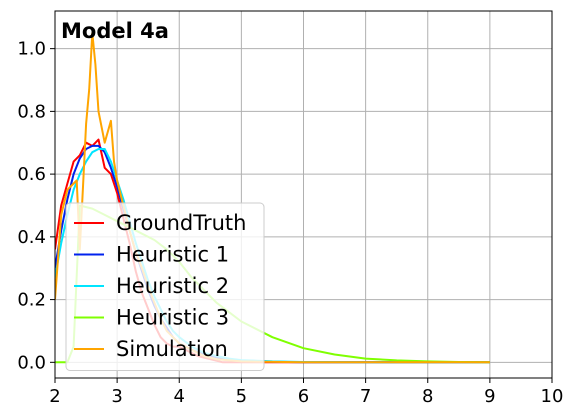 The height and width of the screenshot is (419, 575). What do you see at coordinates (172, 349) in the screenshot?
I see `legend-label-simulation: Simulation` at bounding box center [172, 349].